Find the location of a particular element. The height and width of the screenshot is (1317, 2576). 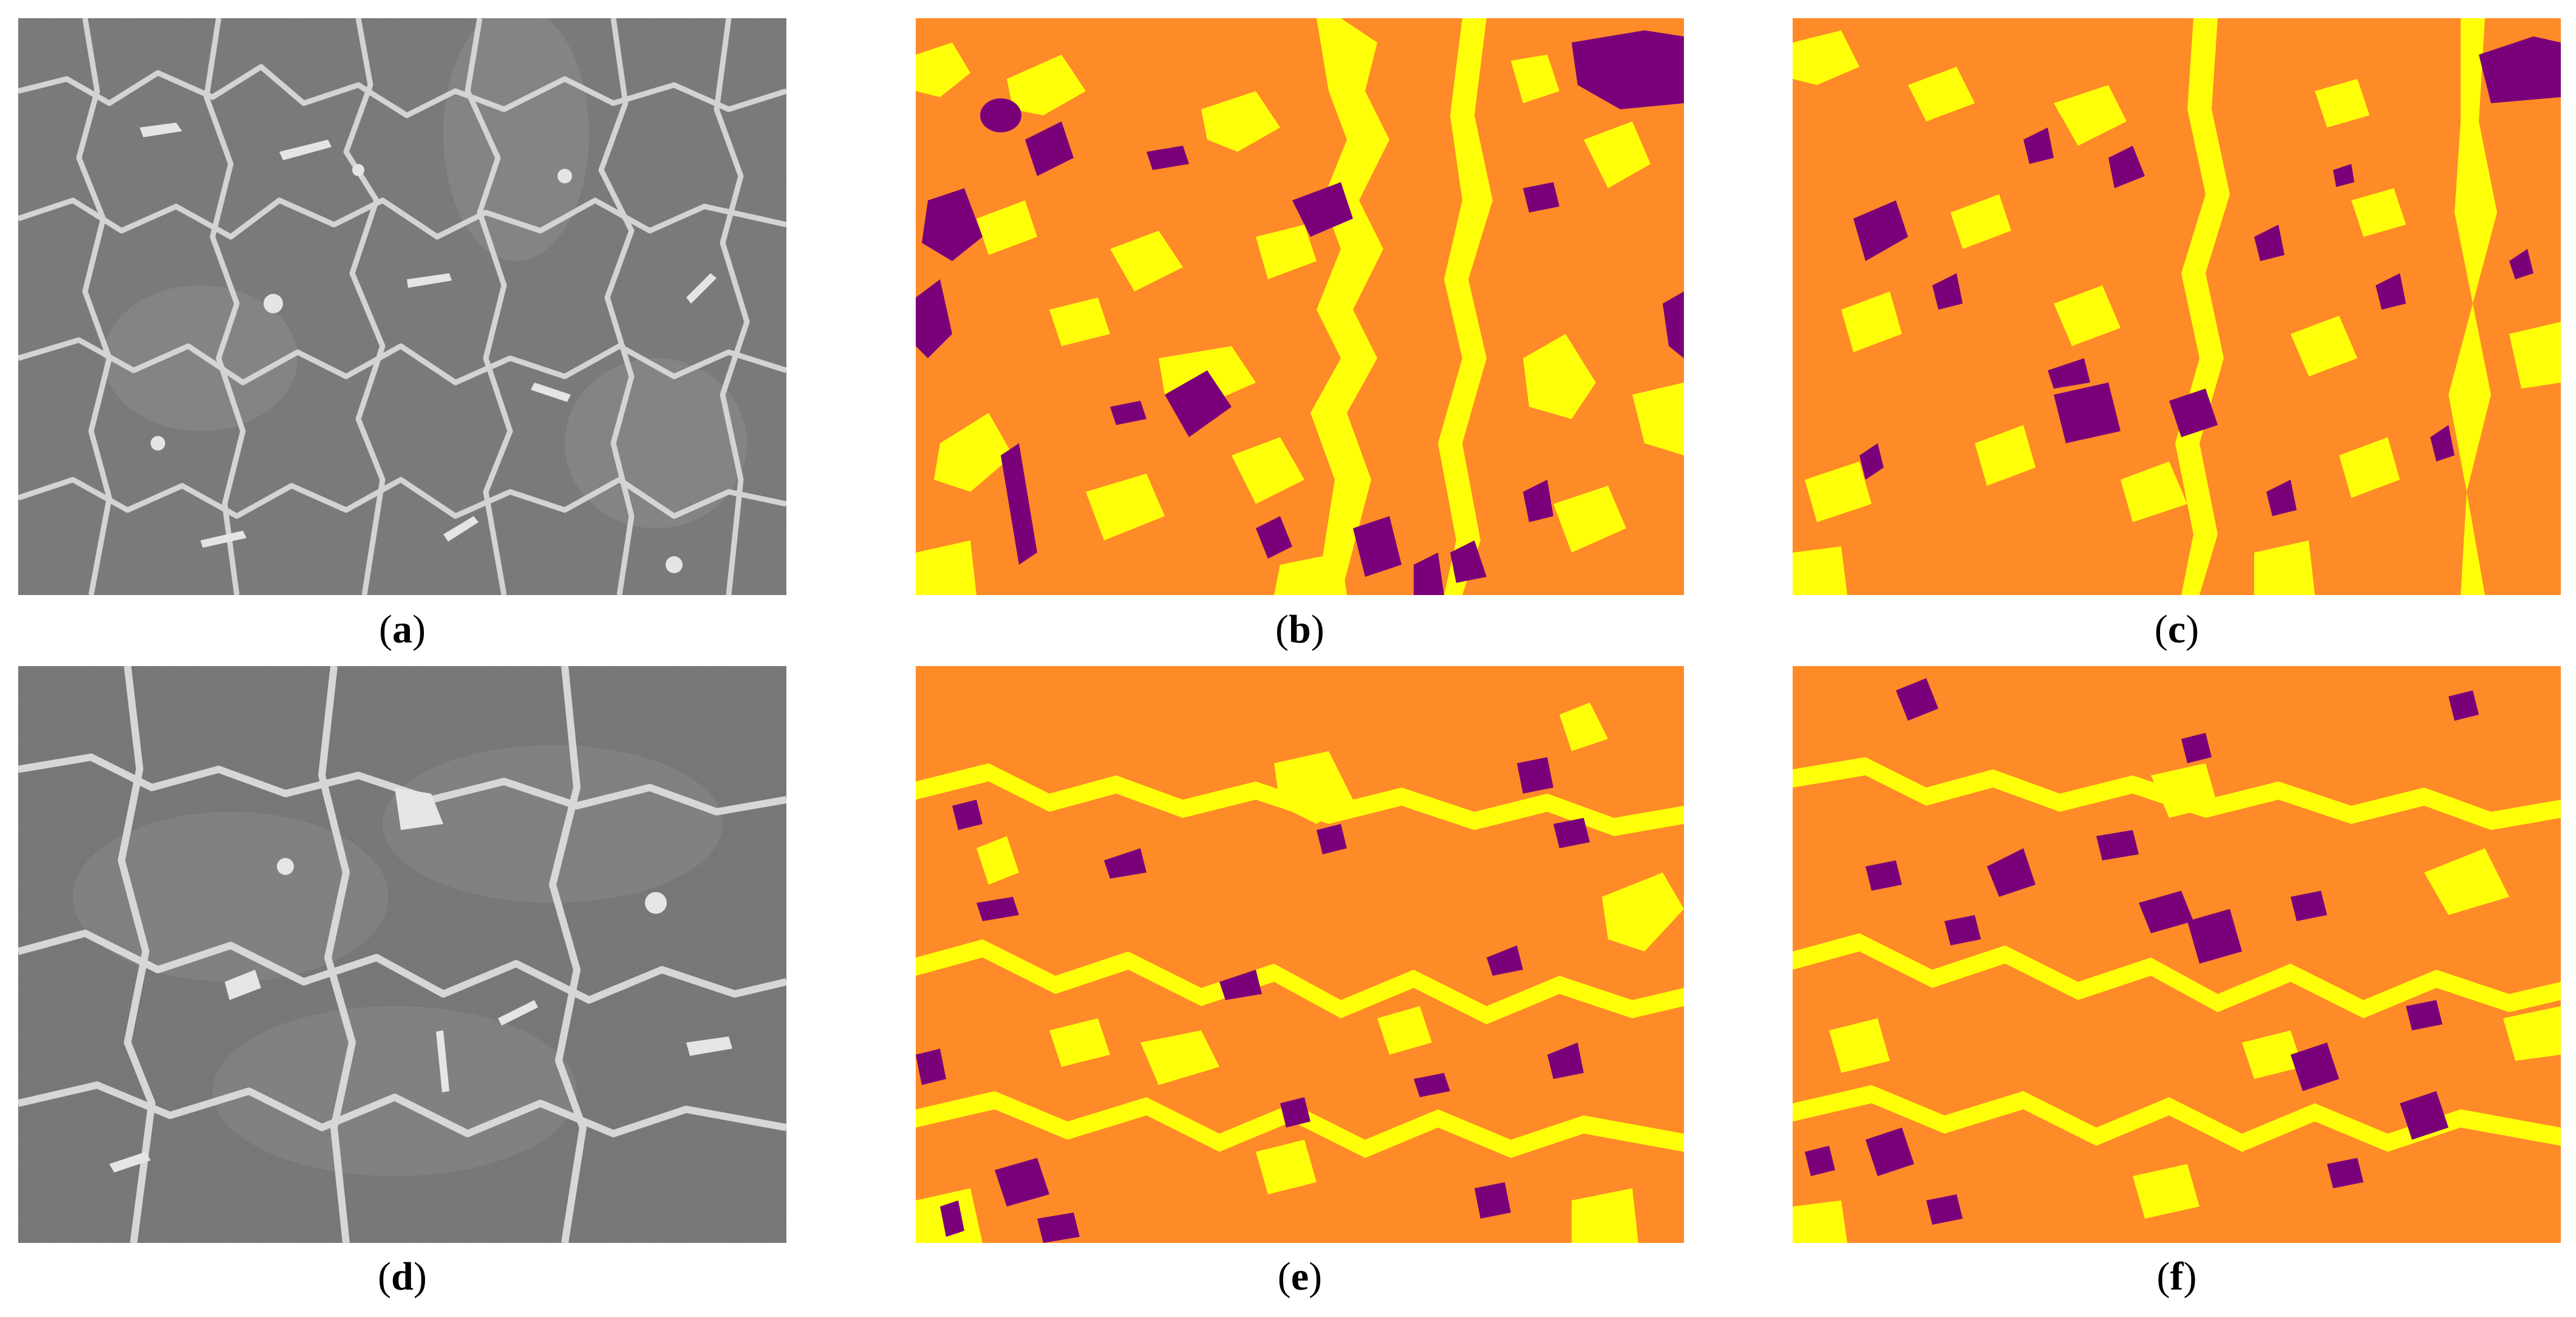

caption-a: (a) is located at coordinates (402, 629).